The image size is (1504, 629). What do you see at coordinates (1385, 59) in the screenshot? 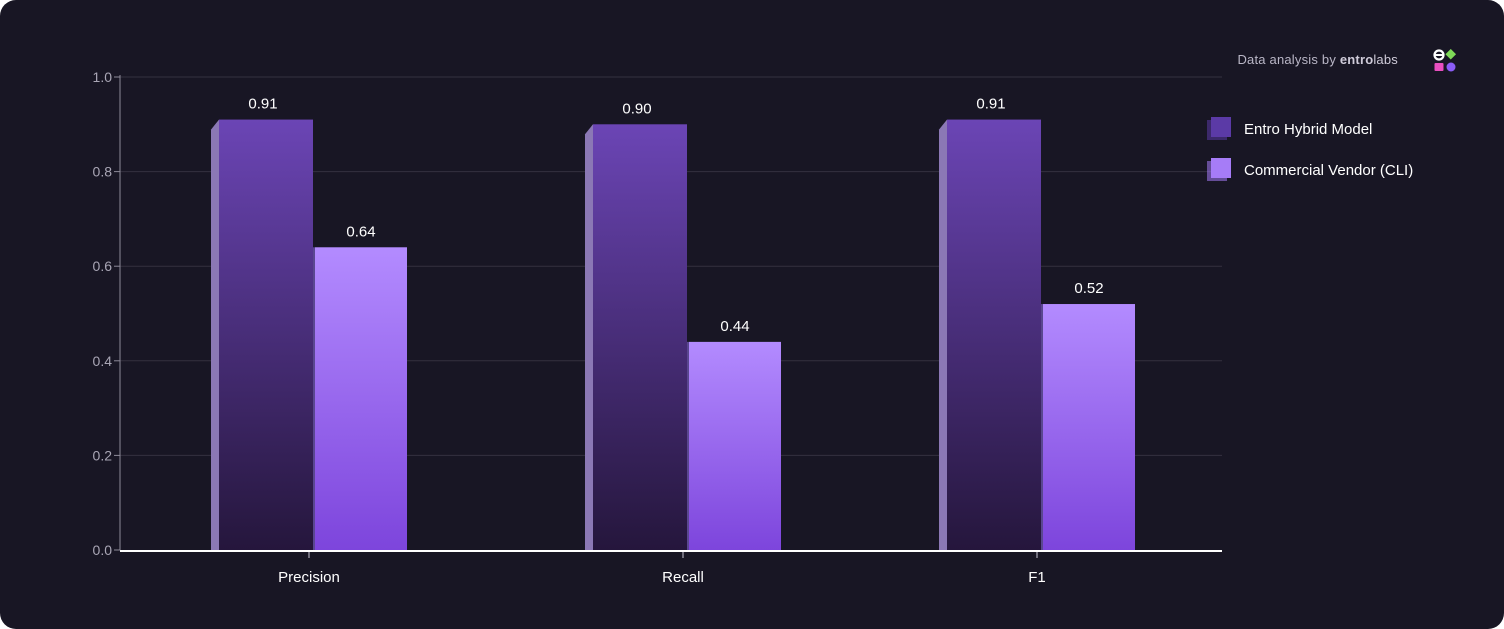
I see `brand-name-light: labs` at bounding box center [1385, 59].